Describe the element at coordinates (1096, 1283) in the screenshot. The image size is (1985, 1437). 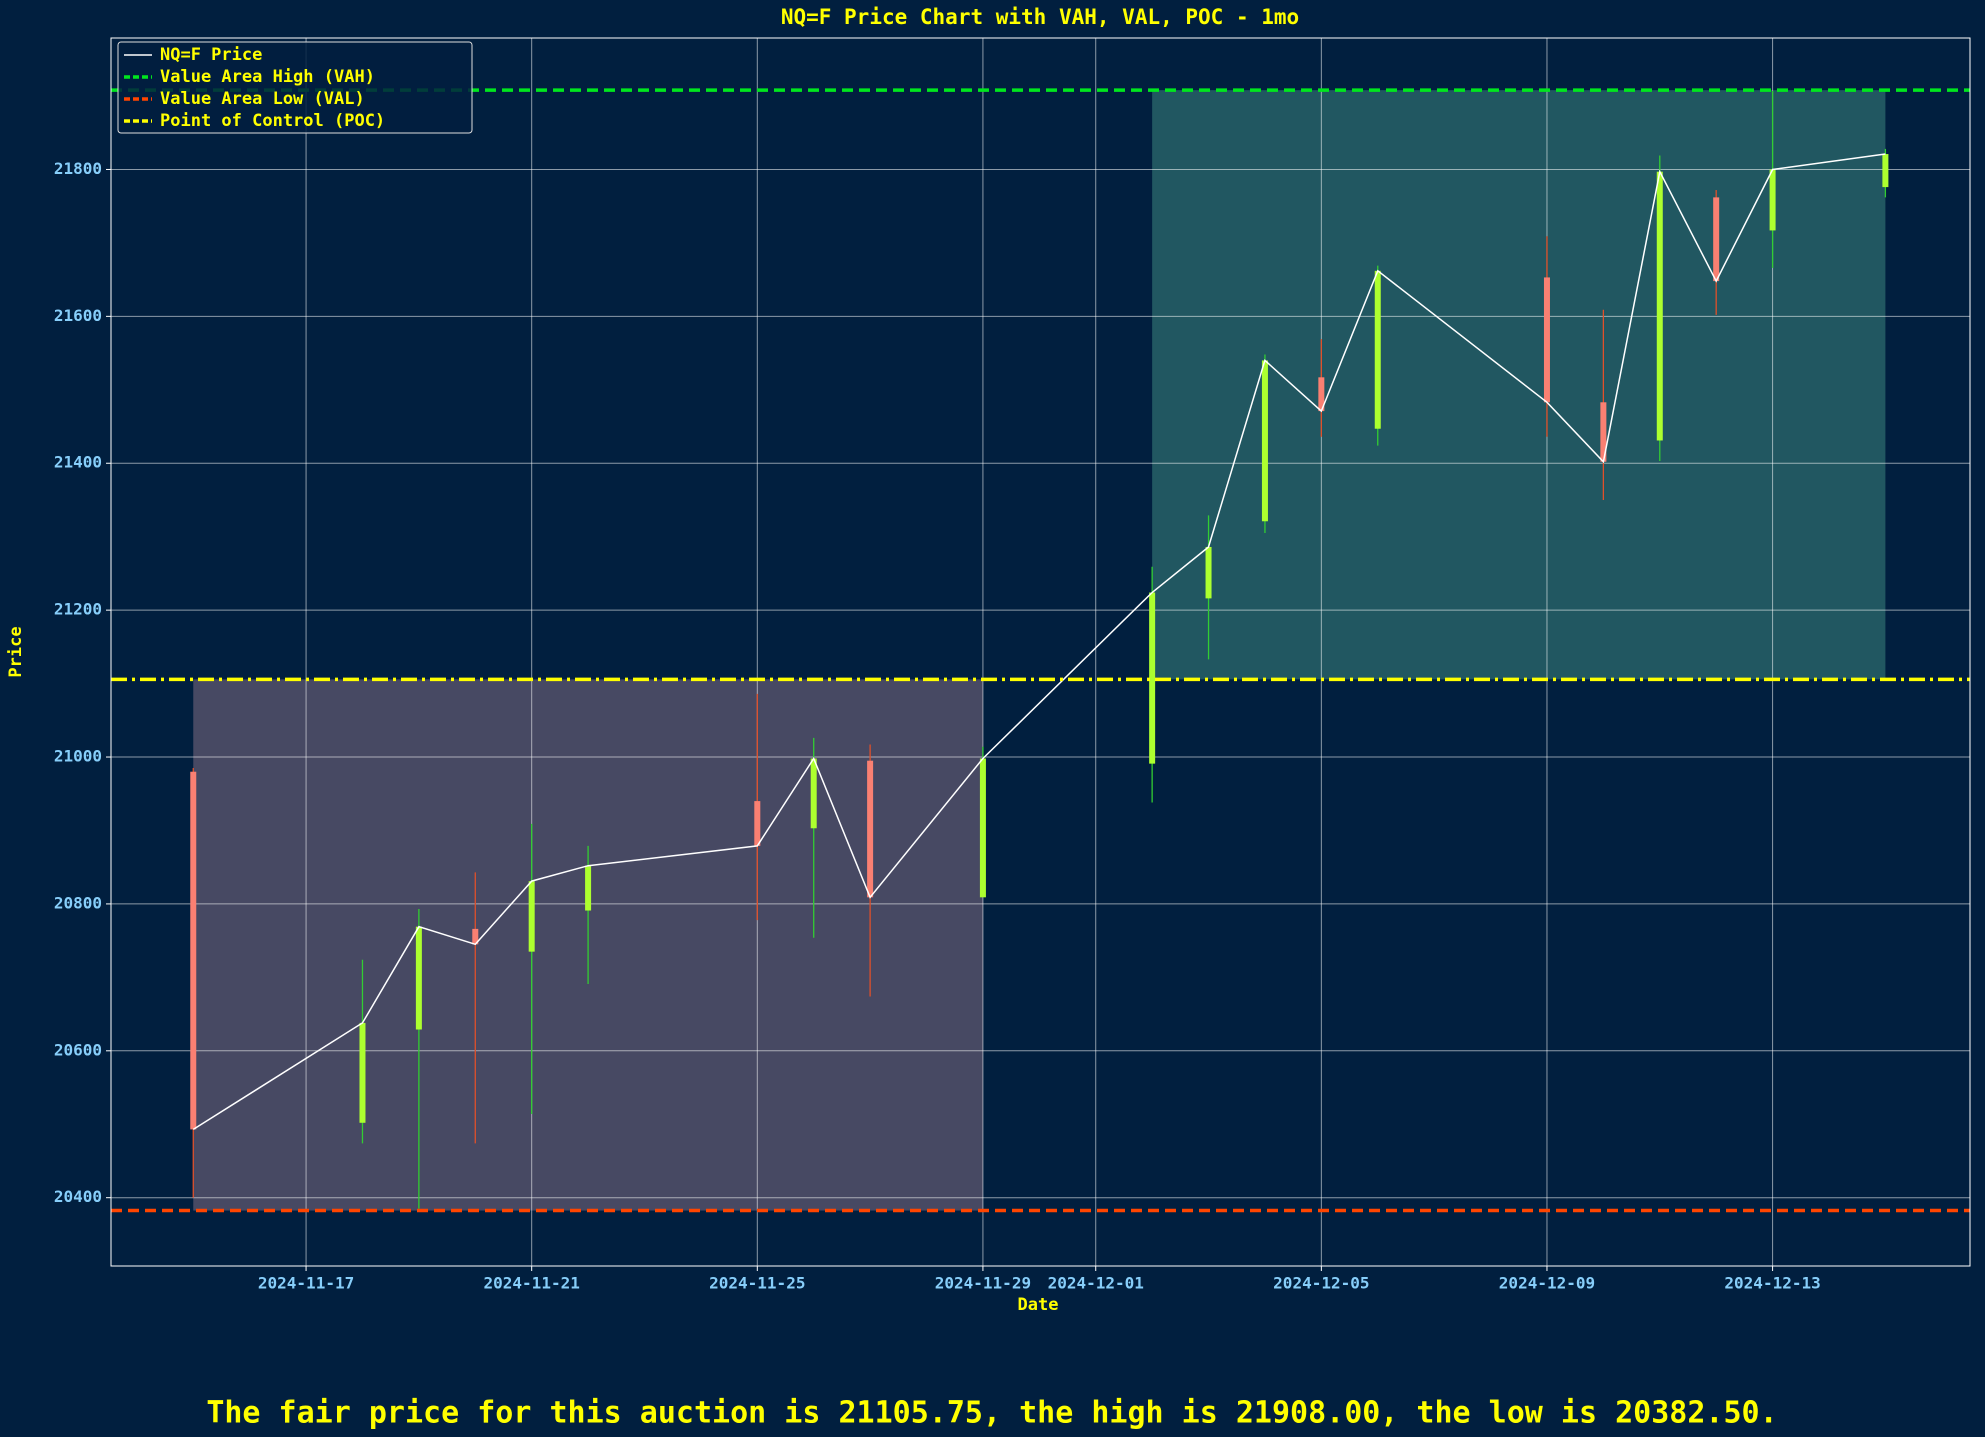
I see `x-tick-label: 2024-12-01` at that location.